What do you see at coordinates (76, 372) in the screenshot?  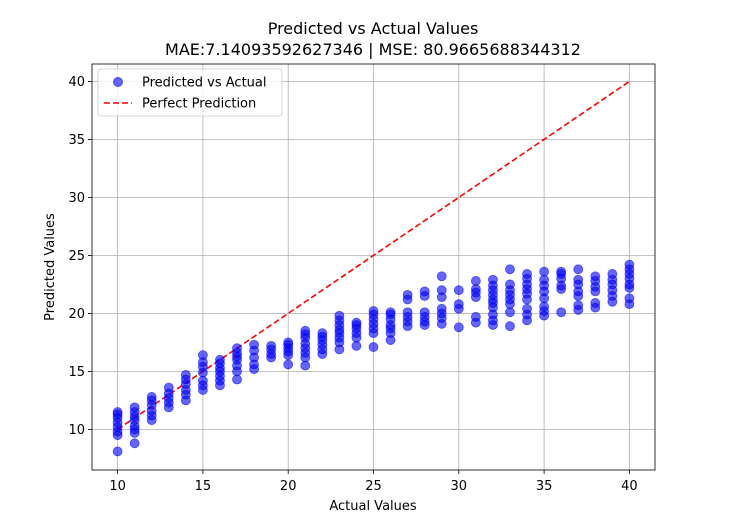 I see `y-tick-label: 15` at bounding box center [76, 372].